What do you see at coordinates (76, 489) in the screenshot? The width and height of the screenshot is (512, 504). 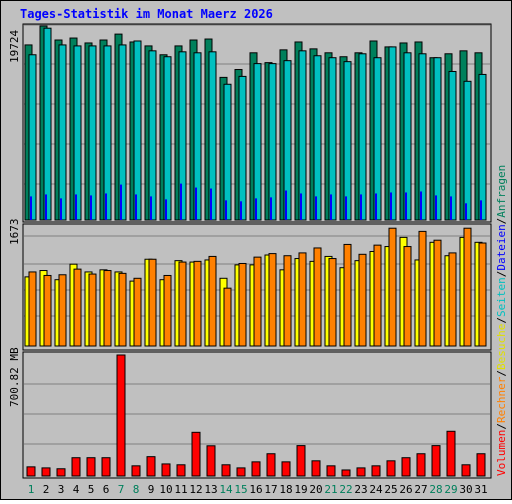 I see `day-label: 4` at bounding box center [76, 489].